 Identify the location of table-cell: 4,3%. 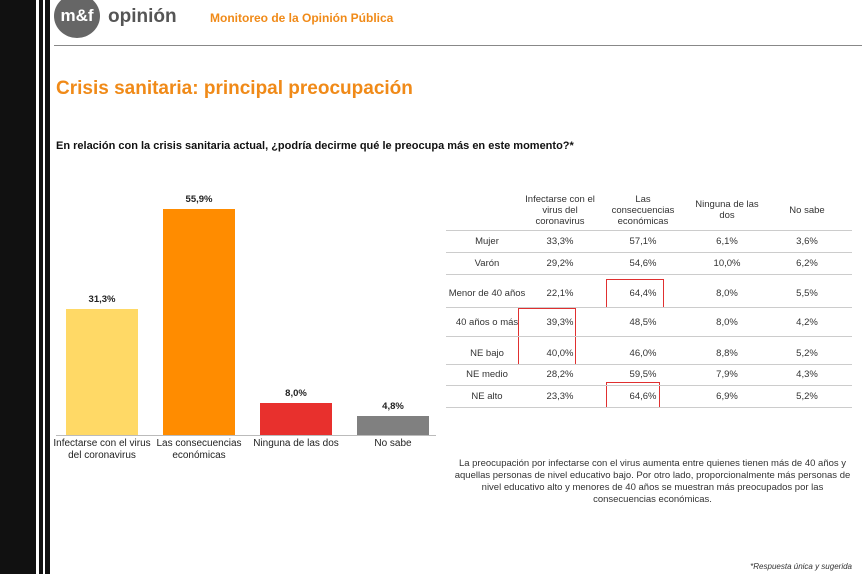
(807, 374).